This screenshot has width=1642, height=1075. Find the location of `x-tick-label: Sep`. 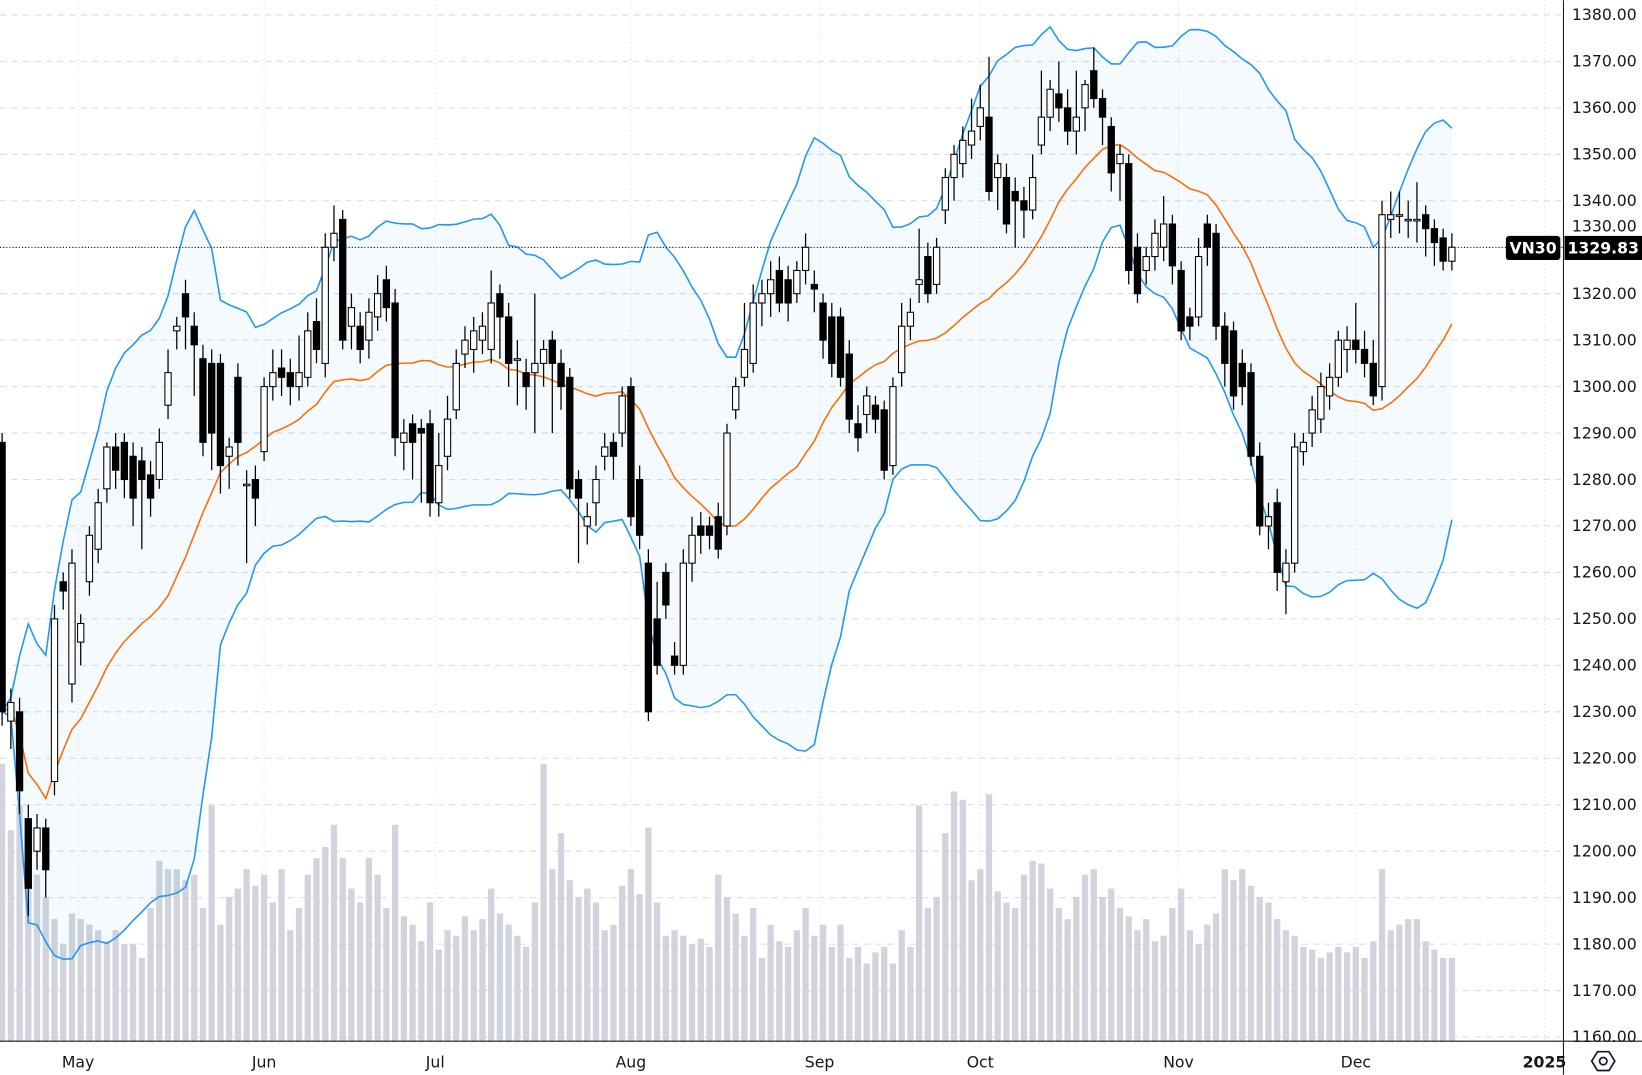

x-tick-label: Sep is located at coordinates (820, 1061).